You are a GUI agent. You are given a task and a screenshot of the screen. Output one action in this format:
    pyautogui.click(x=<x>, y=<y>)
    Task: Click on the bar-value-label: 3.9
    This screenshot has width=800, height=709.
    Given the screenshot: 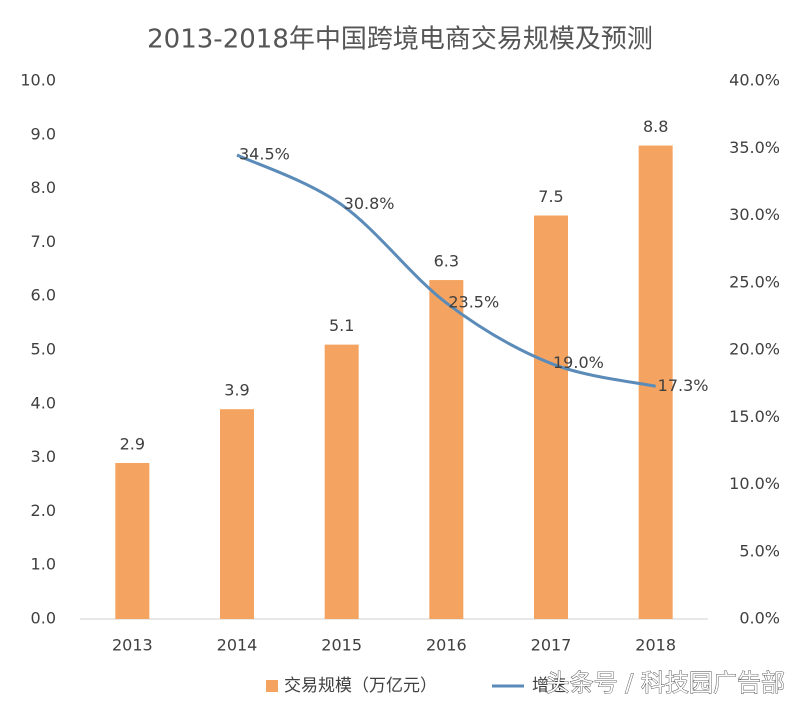 What is the action you would take?
    pyautogui.click(x=236, y=390)
    